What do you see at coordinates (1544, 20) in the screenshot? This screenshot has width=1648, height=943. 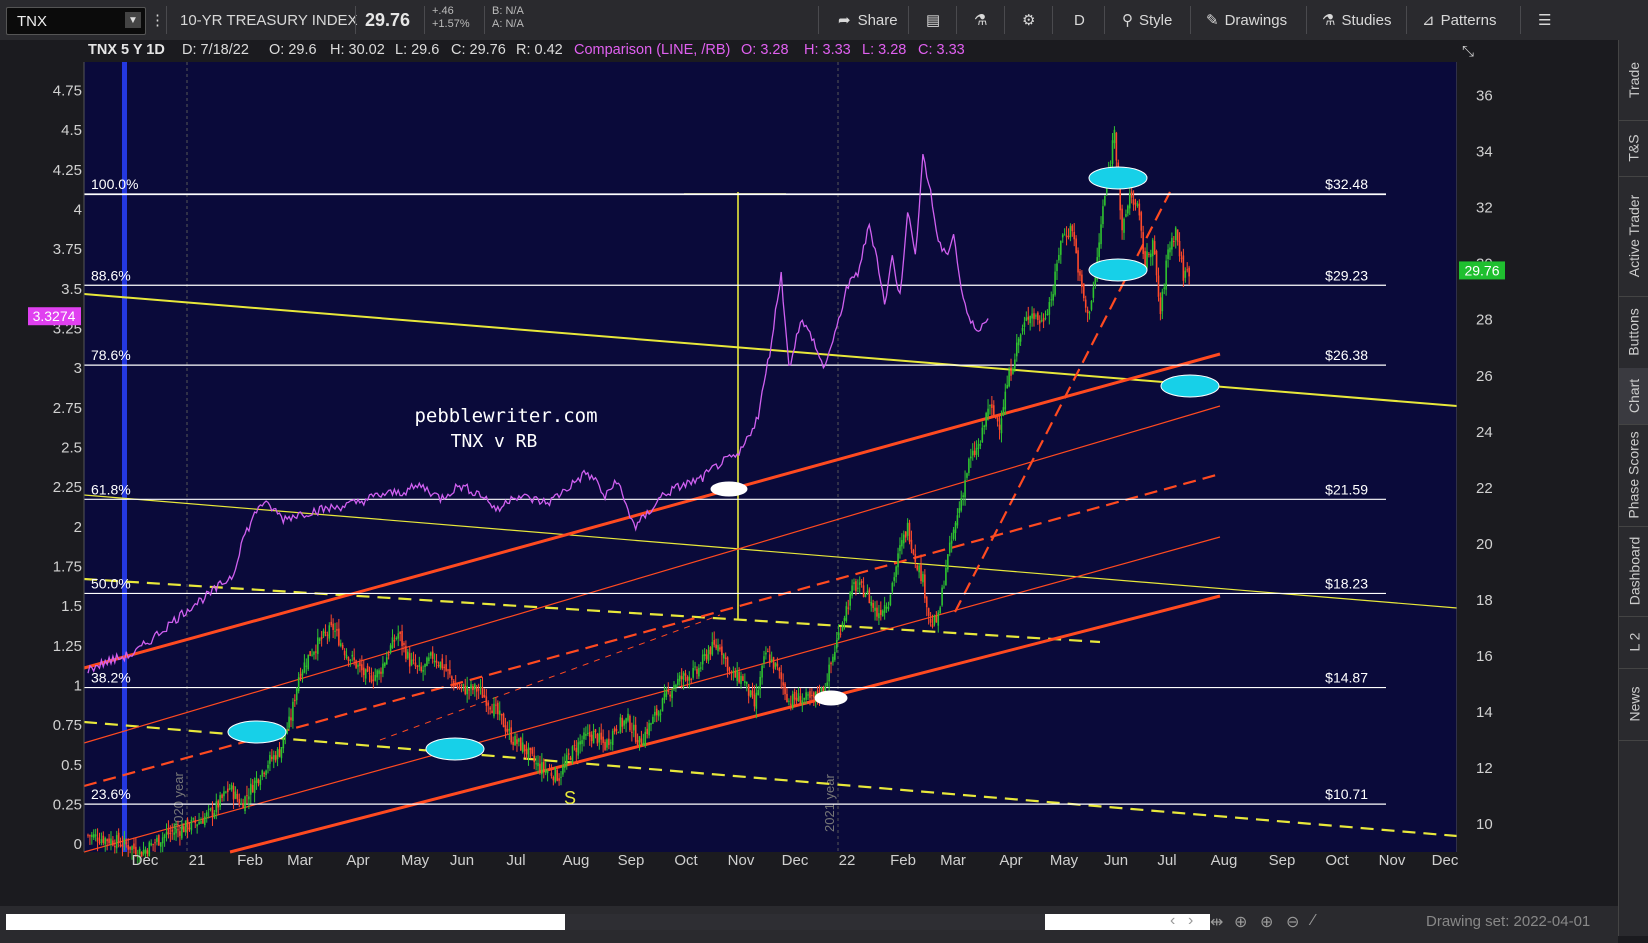 I see `menu-button: ☰` at bounding box center [1544, 20].